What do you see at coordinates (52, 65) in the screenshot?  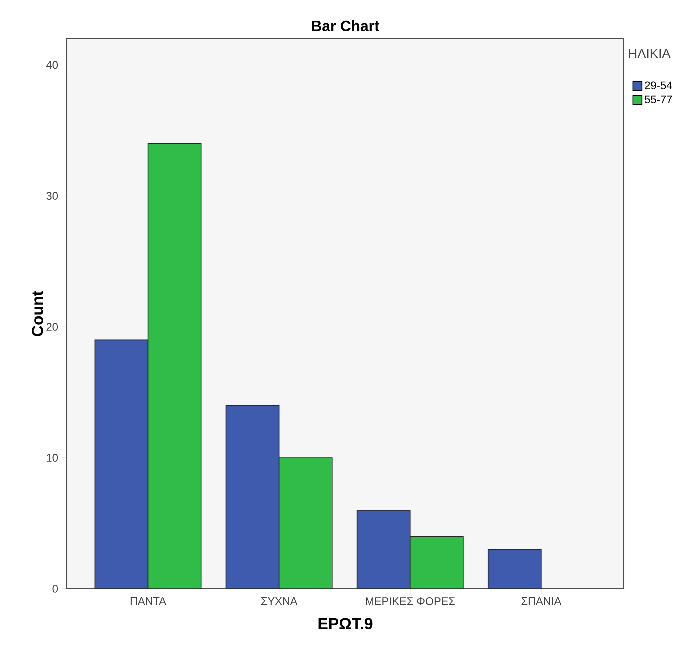 I see `y-tick-label: 40` at bounding box center [52, 65].